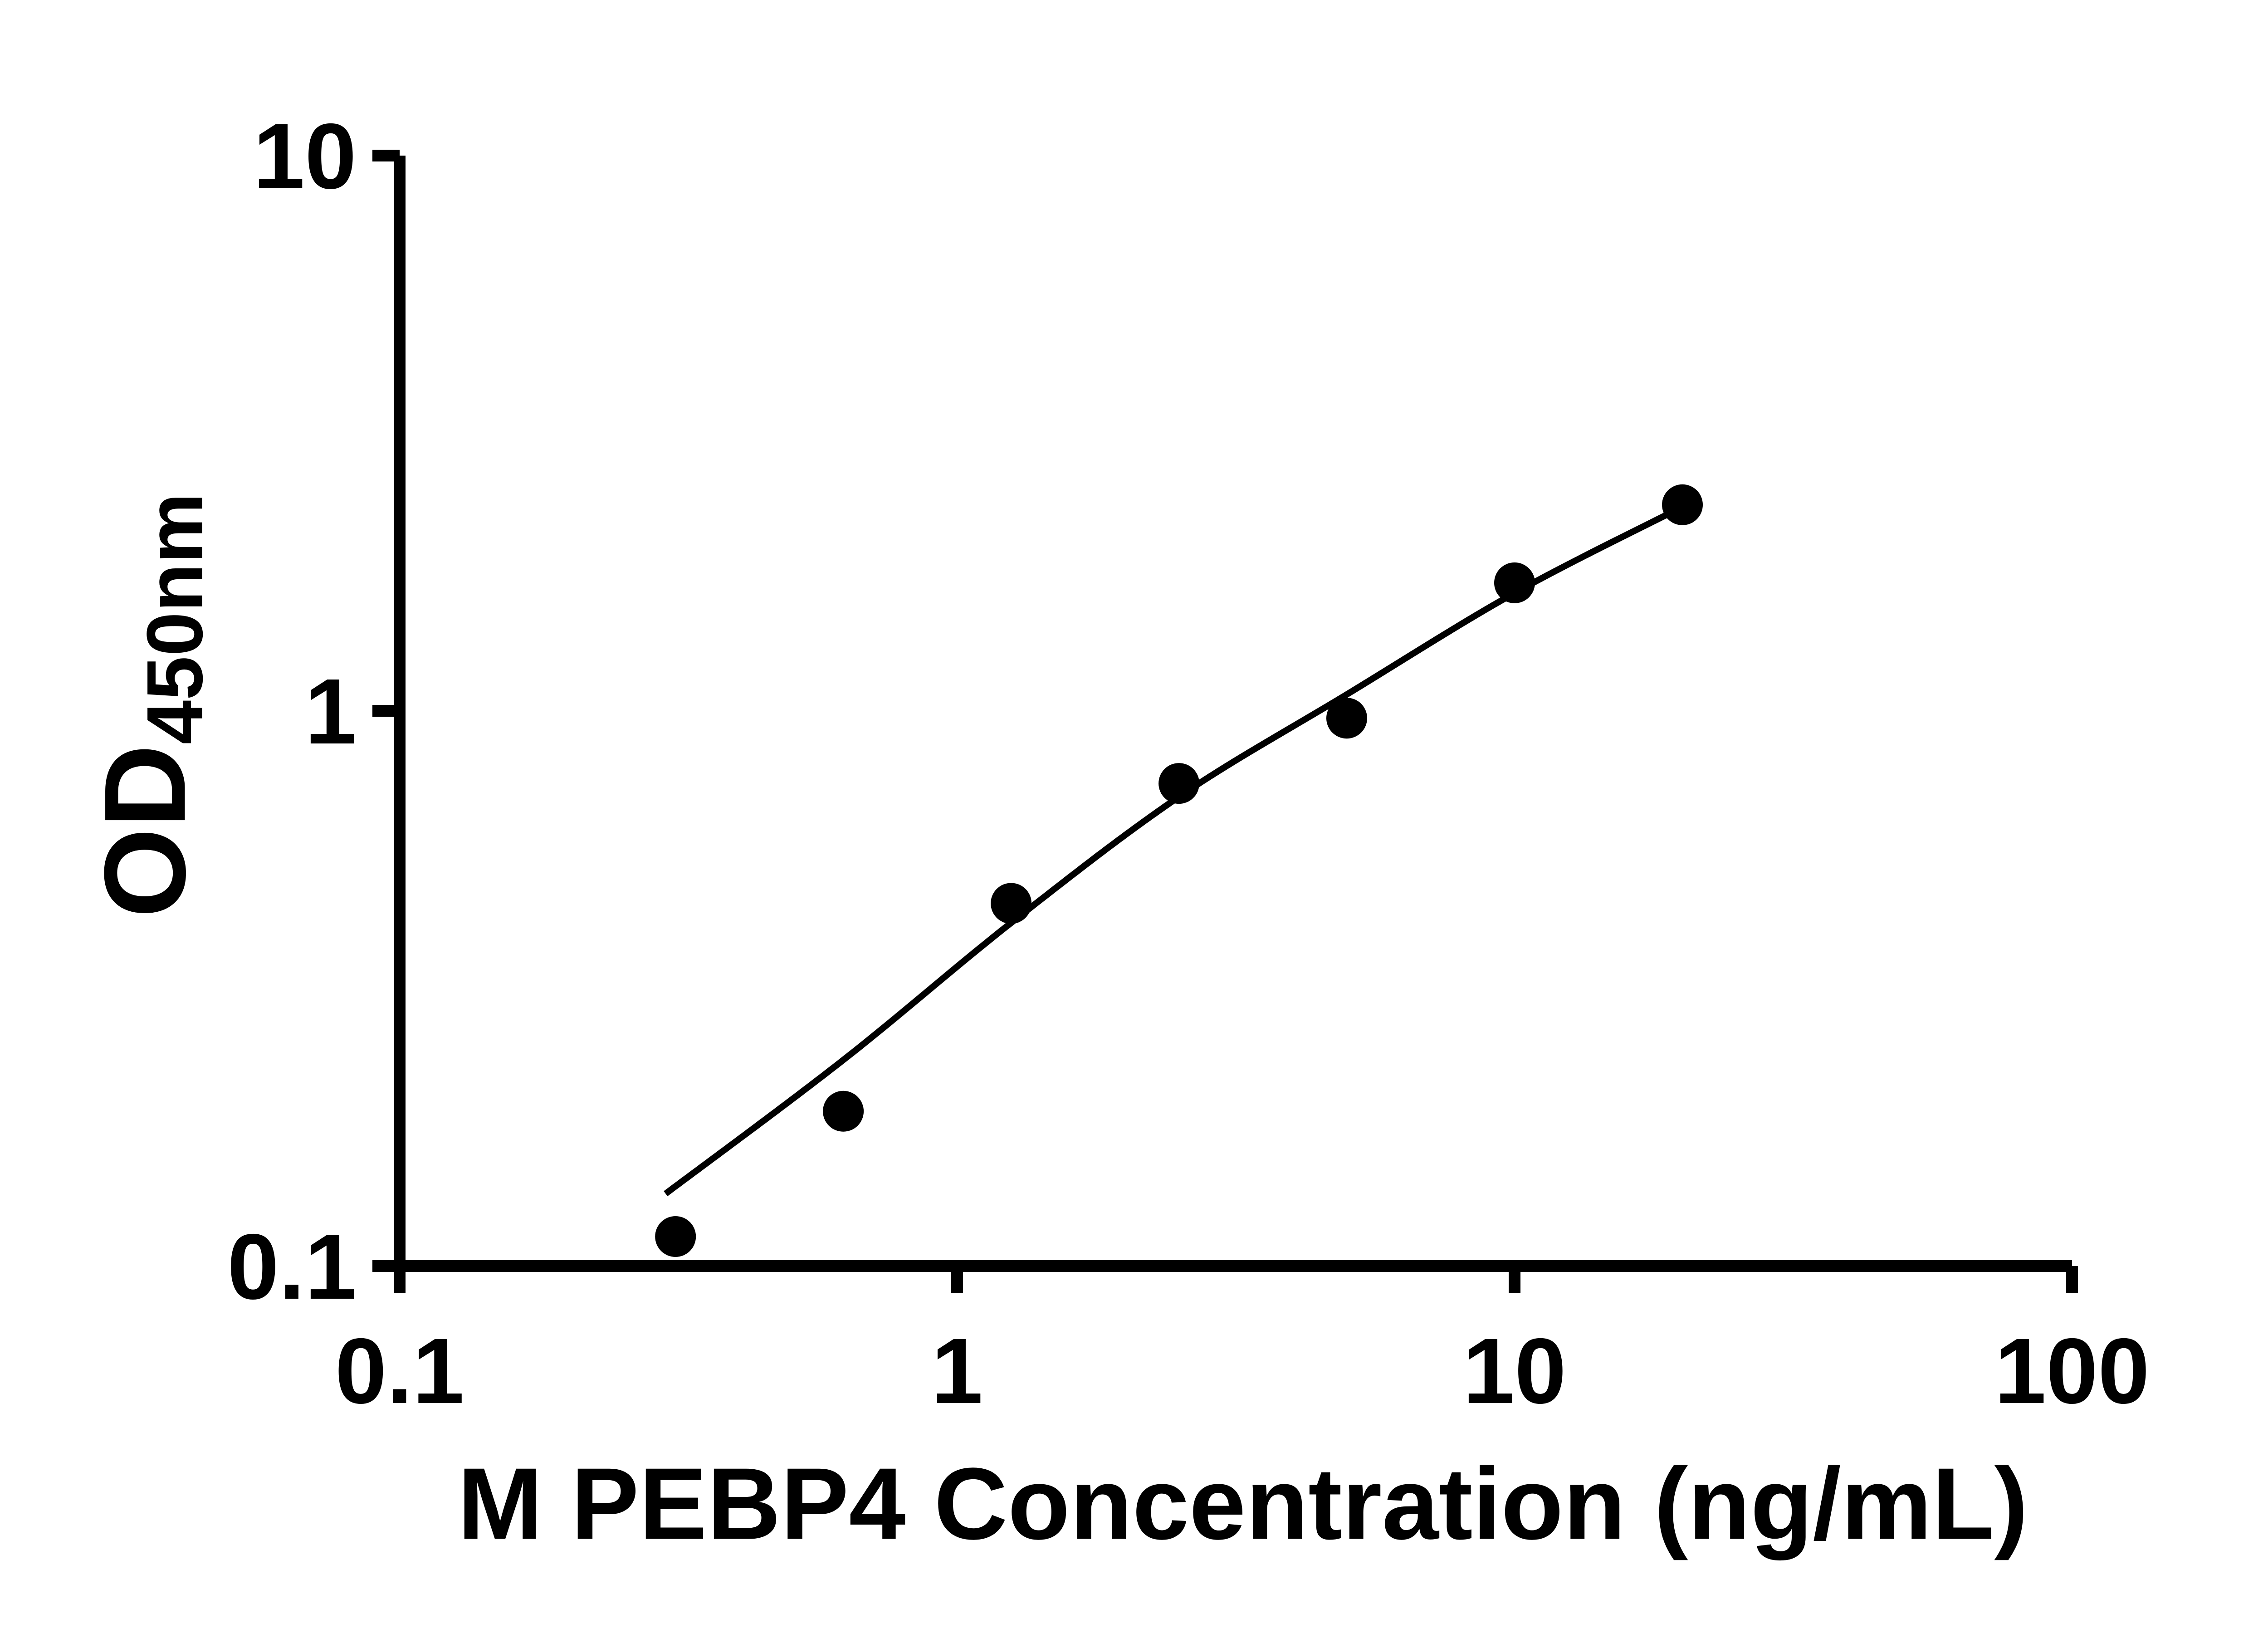 The height and width of the screenshot is (1633, 2268). Describe the element at coordinates (1242, 1503) in the screenshot. I see `x-axis-title: M PEBP4 Concentration (ng/mL)` at that location.